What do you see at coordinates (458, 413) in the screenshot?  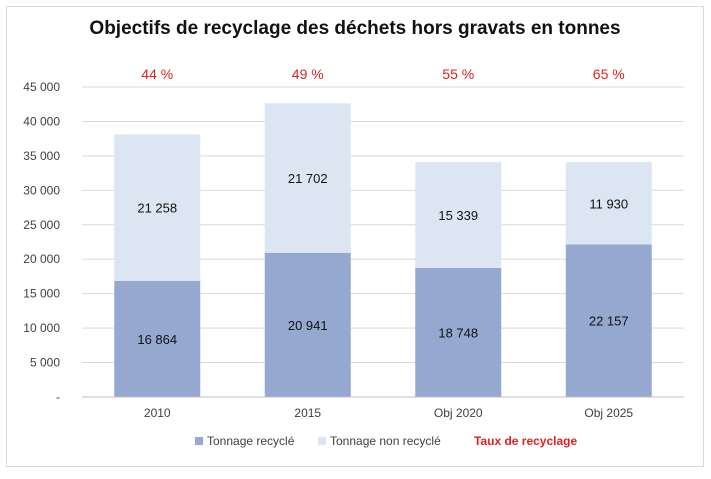 I see `x-category-label: Obj 2020` at bounding box center [458, 413].